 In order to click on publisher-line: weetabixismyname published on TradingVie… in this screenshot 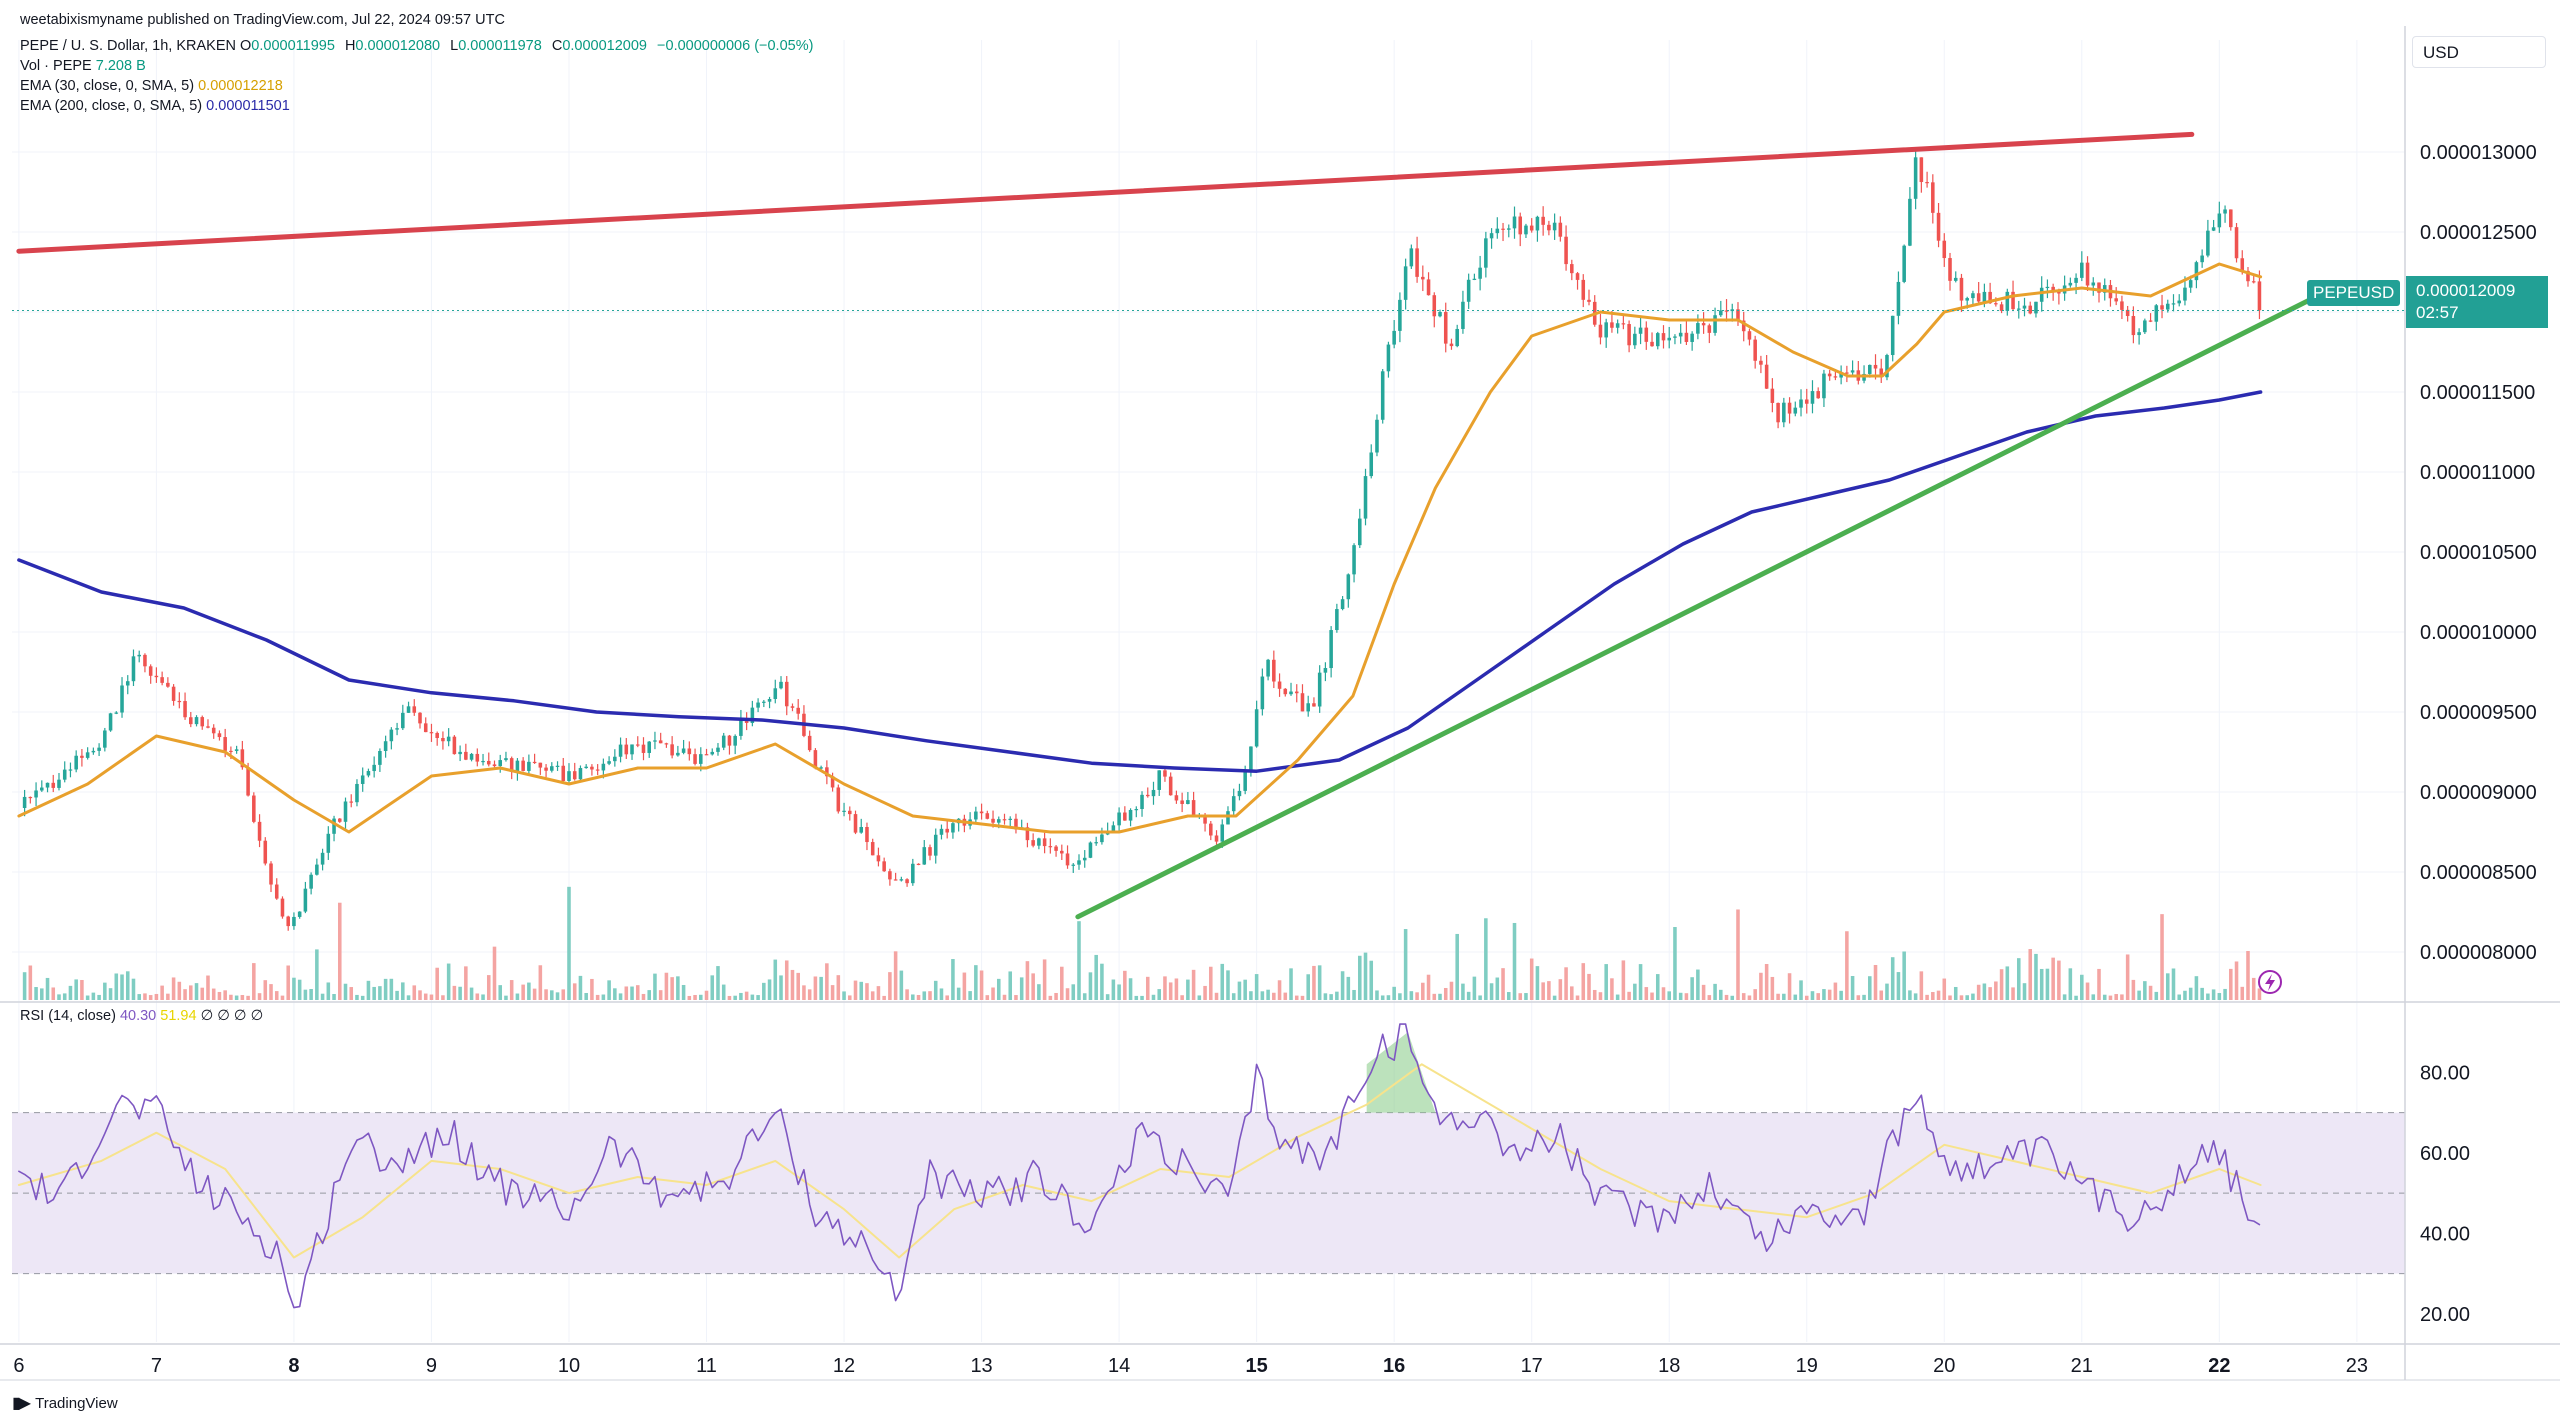, I will do `click(262, 20)`.